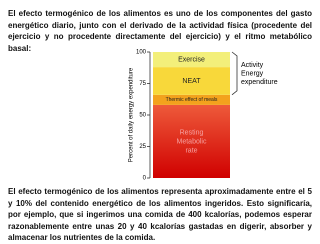 This screenshot has height=244, width=320. Describe the element at coordinates (191, 150) in the screenshot. I see `segment-label: rate` at that location.